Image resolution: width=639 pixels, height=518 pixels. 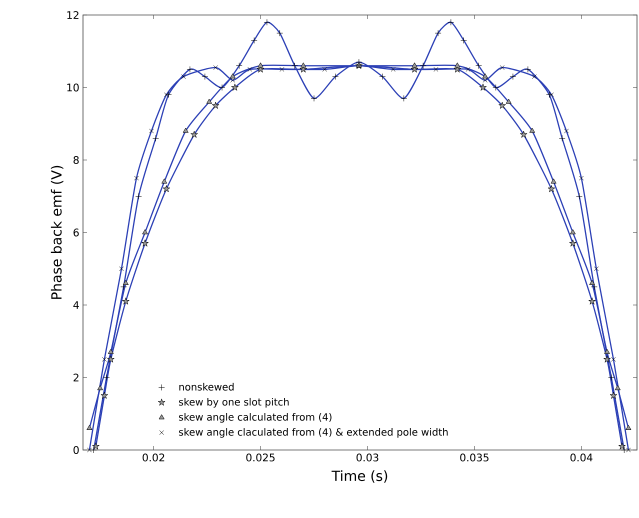 What do you see at coordinates (474, 458) in the screenshot?
I see `x-tick-label: 0.035` at bounding box center [474, 458].